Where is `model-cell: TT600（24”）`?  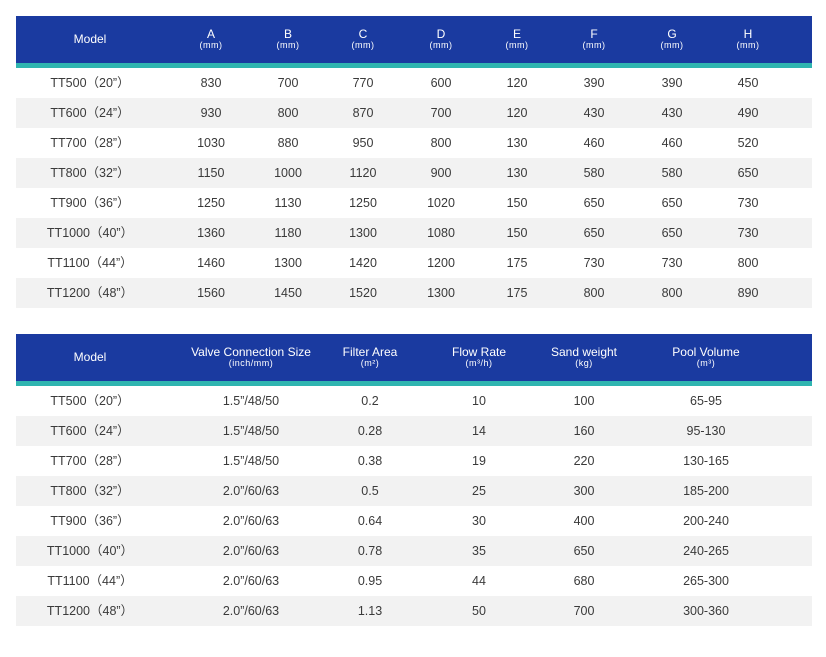 model-cell: TT600（24”） is located at coordinates (90, 431).